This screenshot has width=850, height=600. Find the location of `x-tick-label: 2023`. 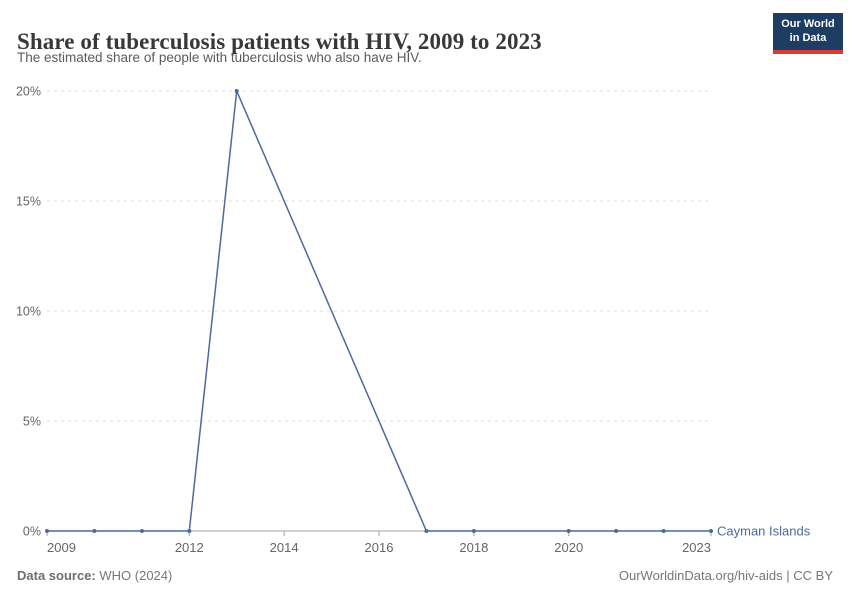

x-tick-label: 2023 is located at coordinates (696, 547).